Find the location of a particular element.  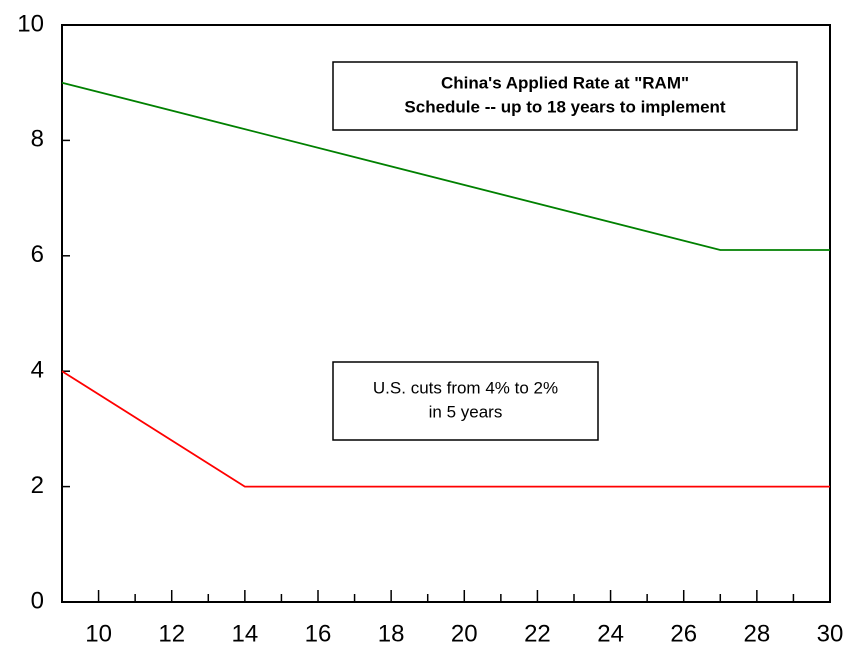

x-tick-label: 12 is located at coordinates (171, 633).